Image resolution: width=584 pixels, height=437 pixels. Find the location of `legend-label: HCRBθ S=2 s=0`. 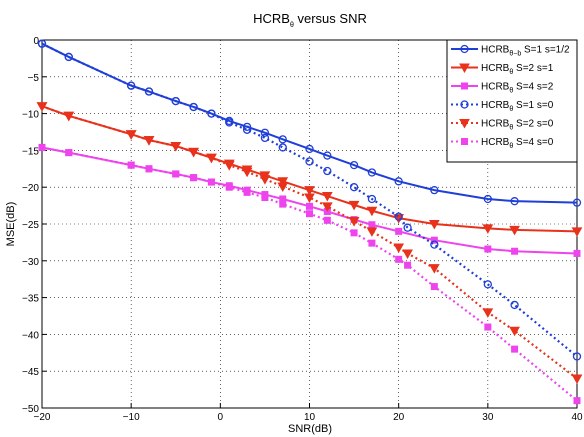

legend-label: HCRBθ S=2 s=0 is located at coordinates (517, 125).